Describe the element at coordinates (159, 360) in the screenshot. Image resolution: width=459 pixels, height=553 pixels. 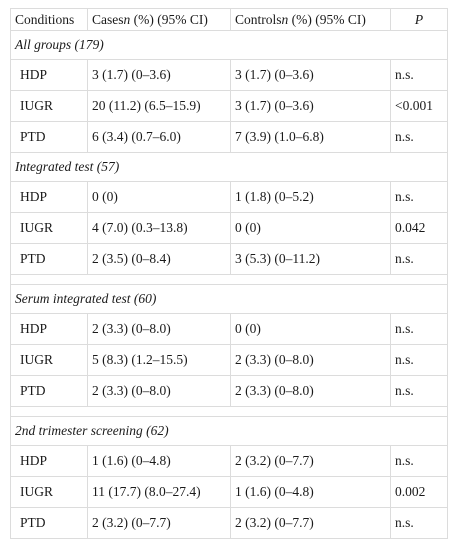
I see `cases-cell: 5 (8.3) (1.2–15.5)` at that location.